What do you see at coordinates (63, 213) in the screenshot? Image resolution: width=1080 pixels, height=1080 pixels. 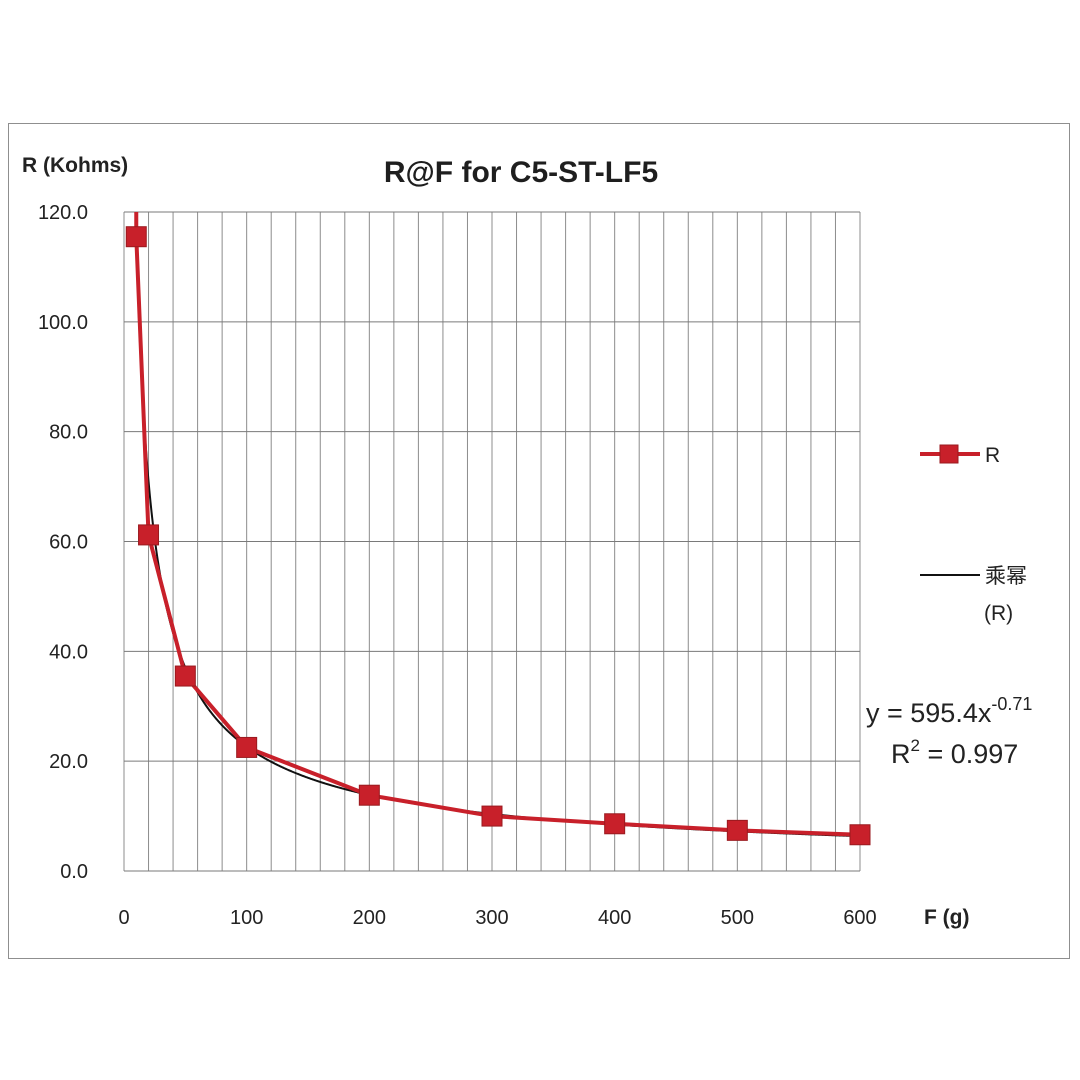 I see `y-tick-label: 120.0` at bounding box center [63, 213].